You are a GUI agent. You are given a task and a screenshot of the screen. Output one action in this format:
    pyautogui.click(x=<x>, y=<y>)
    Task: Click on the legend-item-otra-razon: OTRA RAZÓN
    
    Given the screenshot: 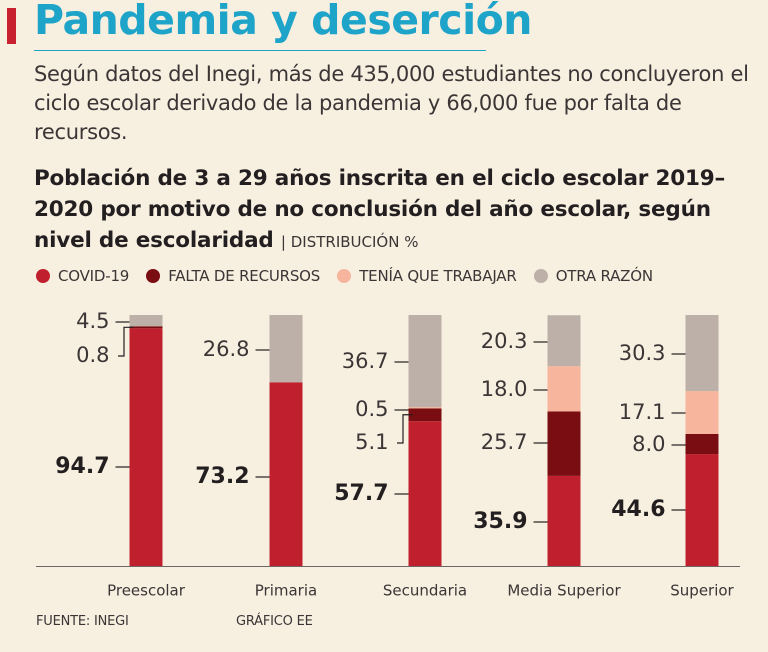 What is the action you would take?
    pyautogui.click(x=593, y=276)
    